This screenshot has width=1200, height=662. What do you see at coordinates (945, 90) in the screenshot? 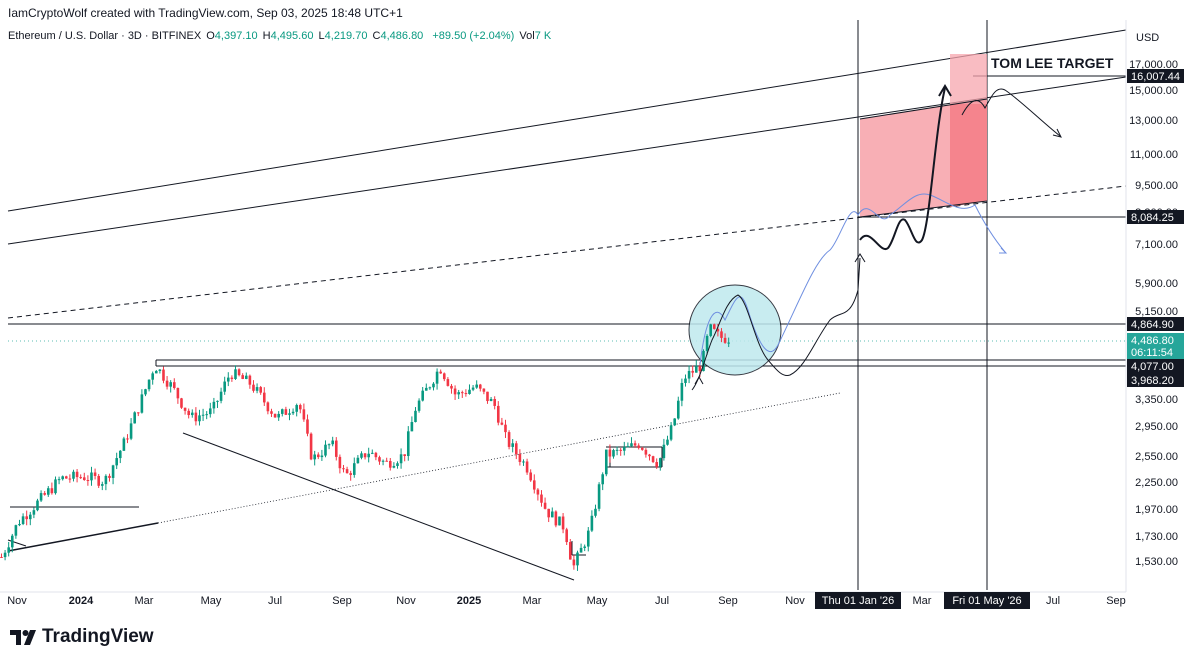
I see `bold-projection-arrow` at bounding box center [945, 90].